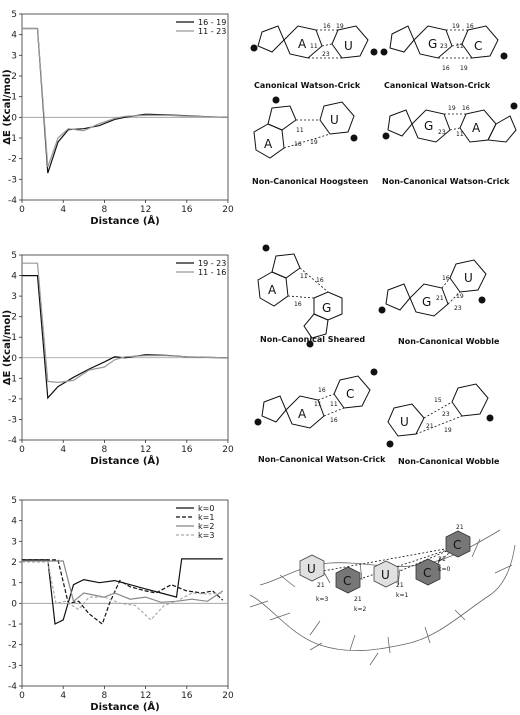 The height and width of the screenshot is (715, 520). What do you see at coordinates (12, 201) in the screenshot?
I see `y-tick-label: -4` at bounding box center [12, 201].